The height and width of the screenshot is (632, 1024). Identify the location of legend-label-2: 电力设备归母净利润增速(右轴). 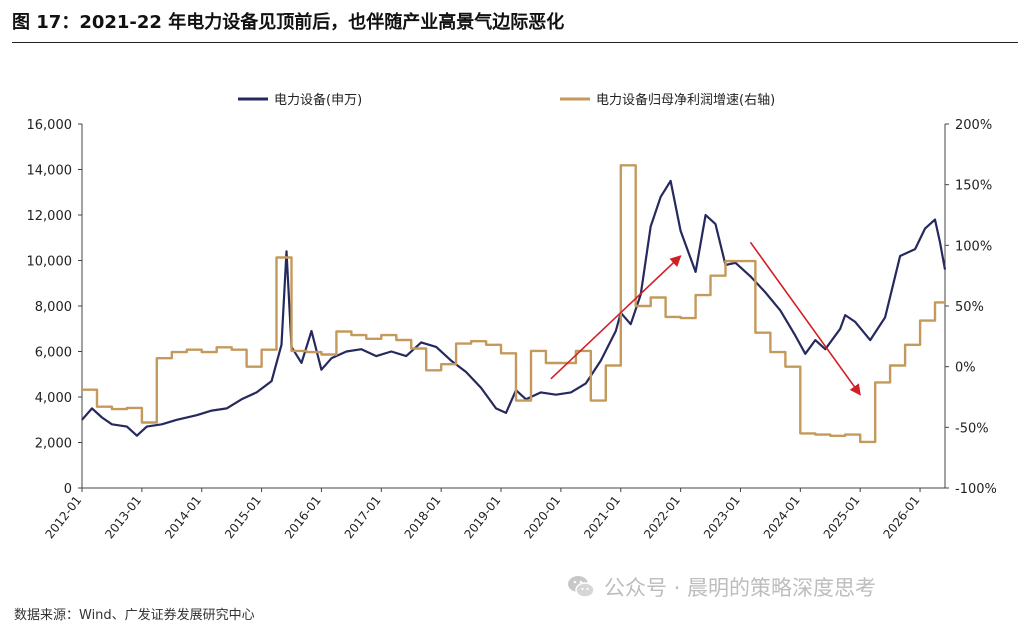
(685, 100).